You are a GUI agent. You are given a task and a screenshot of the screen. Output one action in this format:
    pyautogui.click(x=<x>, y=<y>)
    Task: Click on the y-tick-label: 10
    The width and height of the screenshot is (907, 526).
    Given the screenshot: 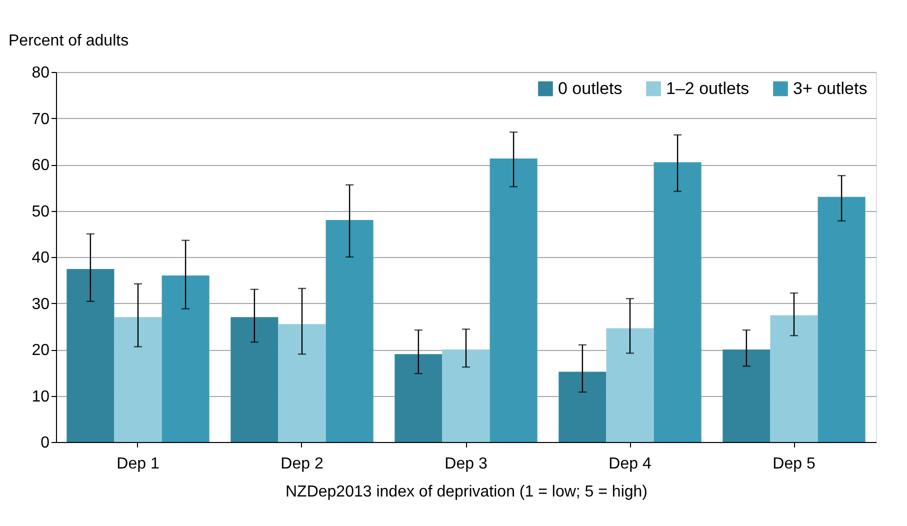 What is the action you would take?
    pyautogui.click(x=41, y=397)
    